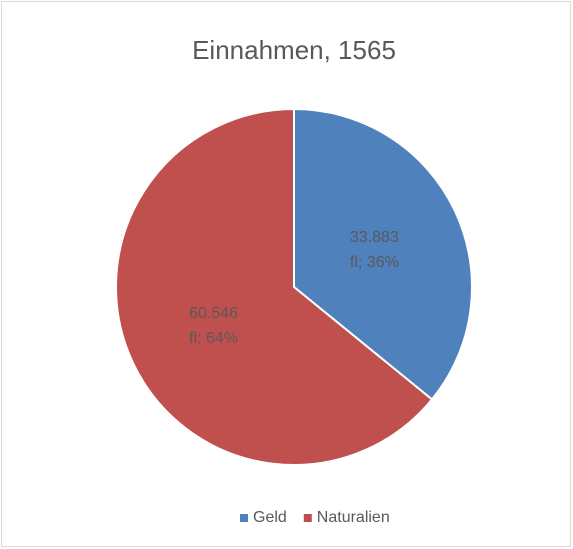 The image size is (573, 549). I want to click on legend-label: Geld, so click(270, 517).